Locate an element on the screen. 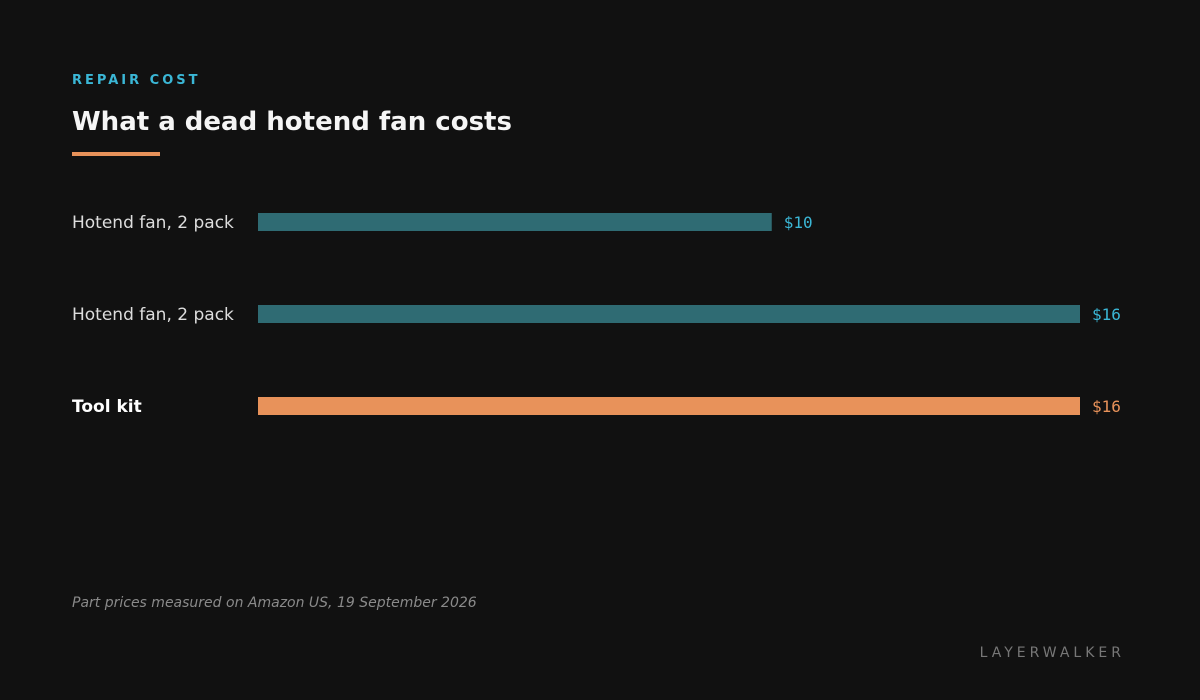 The image size is (1200, 700). chart-eyebrow: REPAIR COST is located at coordinates (136, 80).